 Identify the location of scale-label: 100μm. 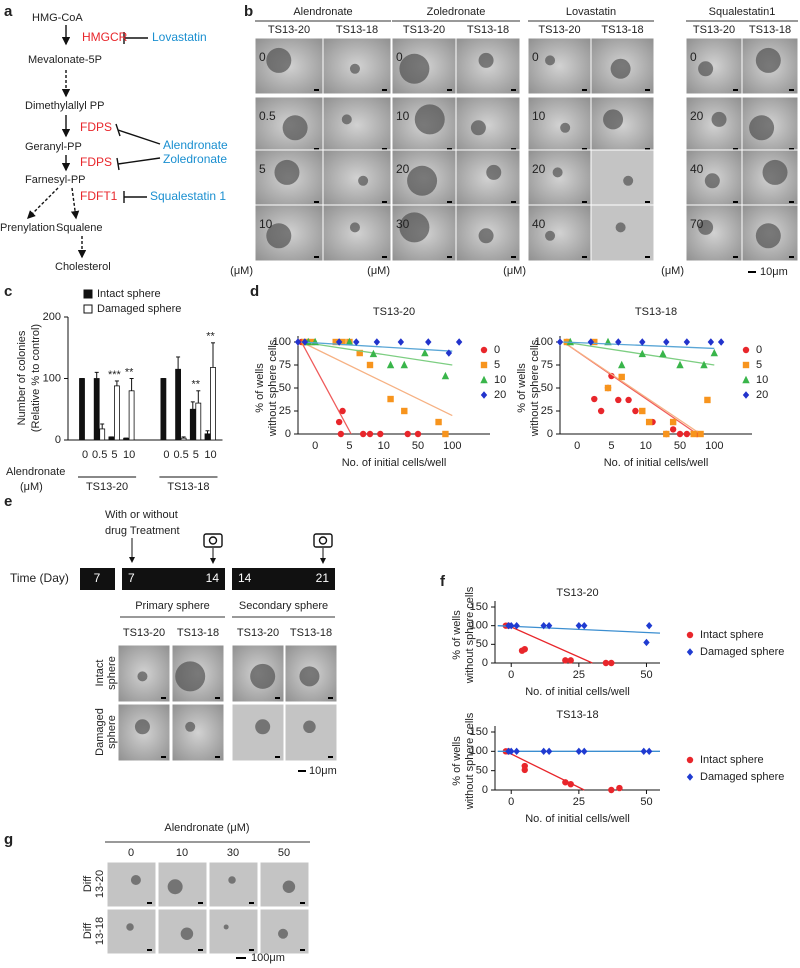
(268, 958).